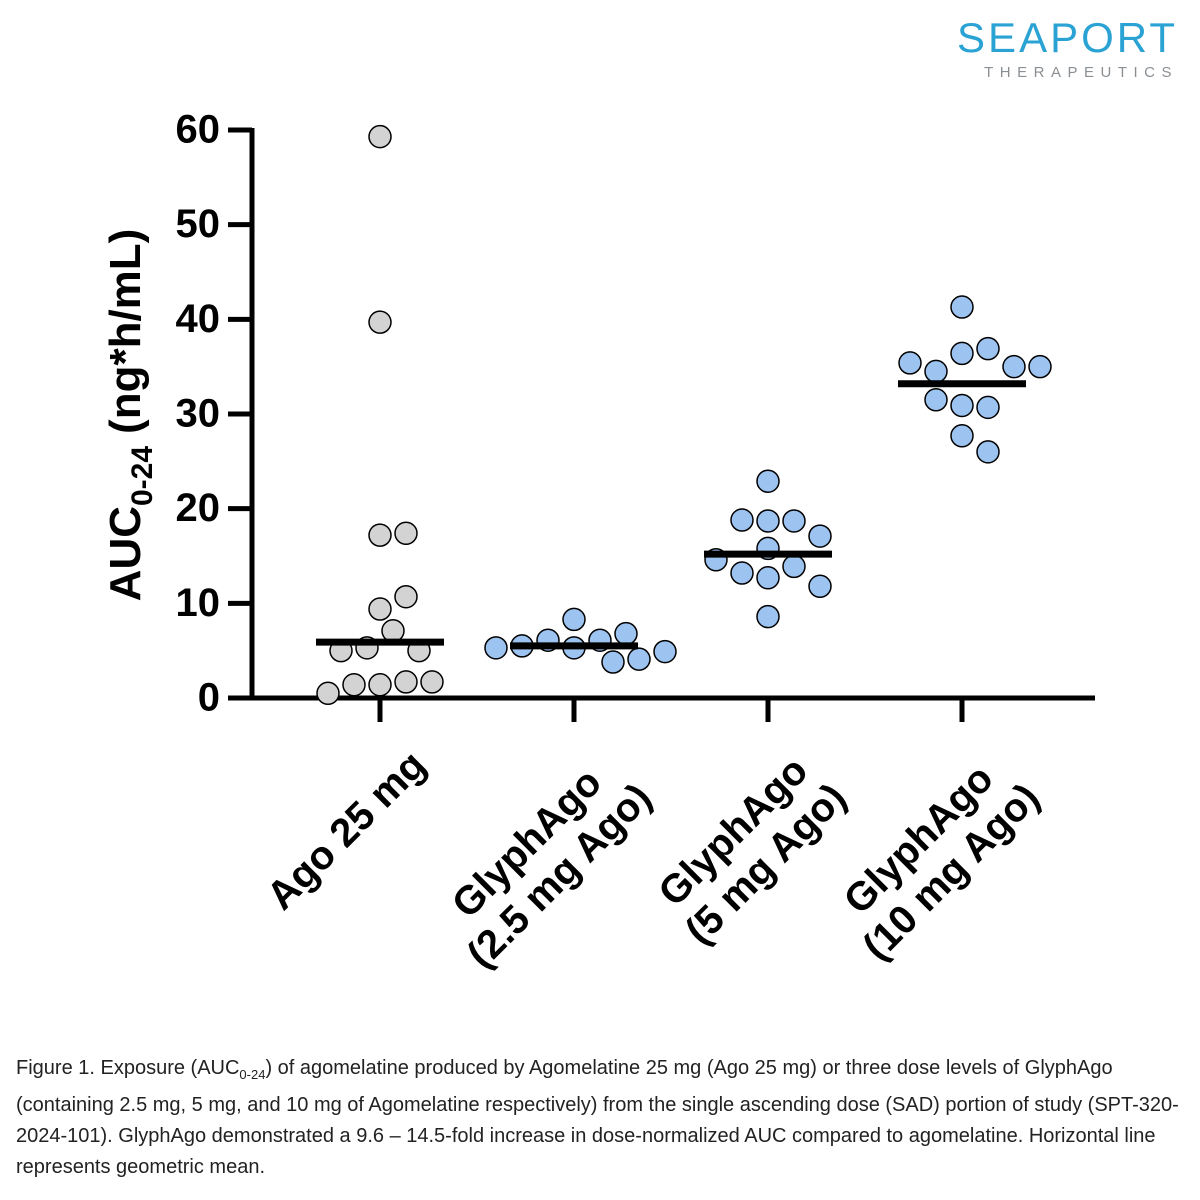  I want to click on y-tick-label: 0, so click(209, 698).